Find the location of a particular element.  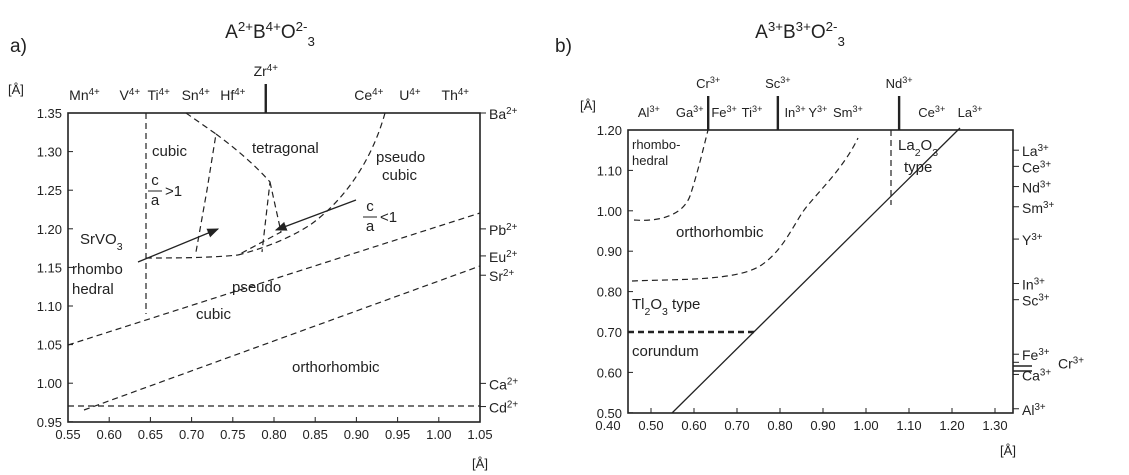

text-part: Eu is located at coordinates (497, 257).